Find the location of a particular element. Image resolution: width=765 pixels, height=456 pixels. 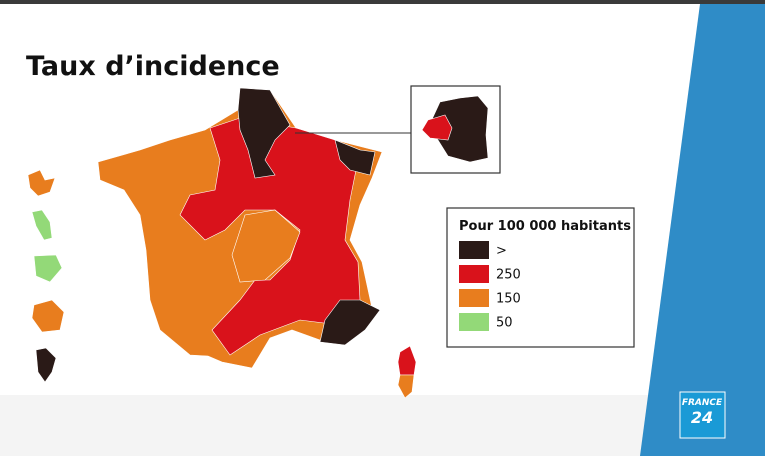

top-strip is located at coordinates (382, 2).